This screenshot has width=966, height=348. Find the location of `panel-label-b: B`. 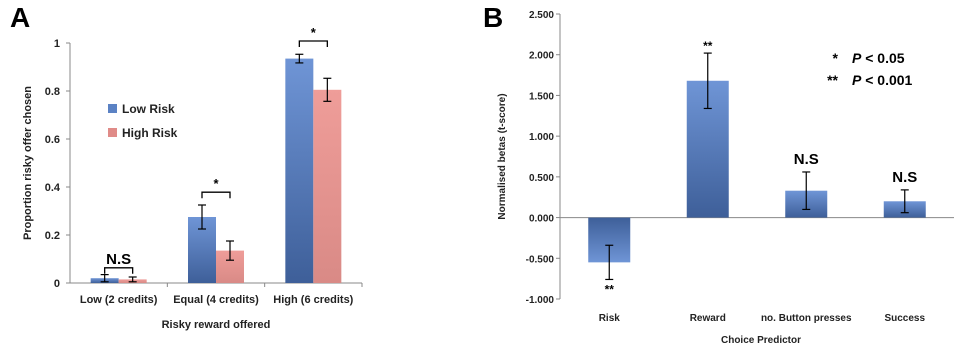

panel-label-b: B is located at coordinates (493, 17).